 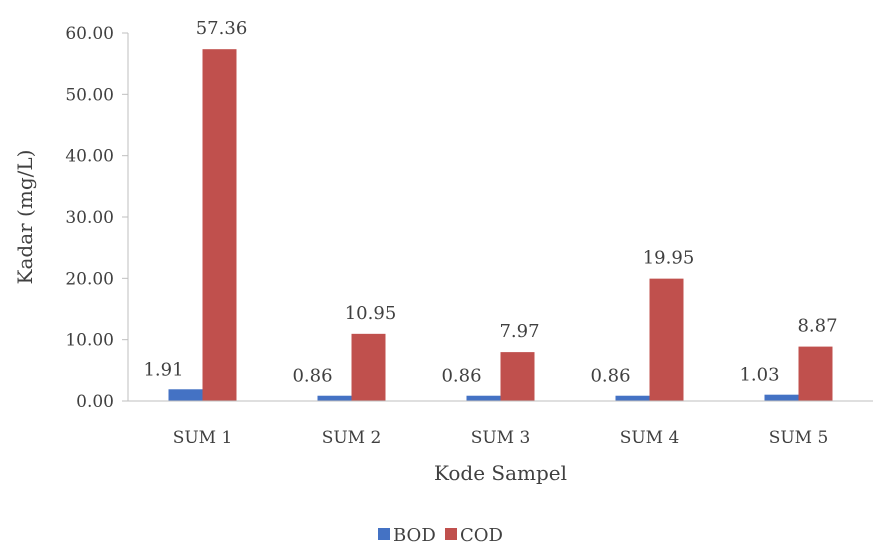 What do you see at coordinates (500, 473) in the screenshot?
I see `x-axis-title: Kode Sampel` at bounding box center [500, 473].